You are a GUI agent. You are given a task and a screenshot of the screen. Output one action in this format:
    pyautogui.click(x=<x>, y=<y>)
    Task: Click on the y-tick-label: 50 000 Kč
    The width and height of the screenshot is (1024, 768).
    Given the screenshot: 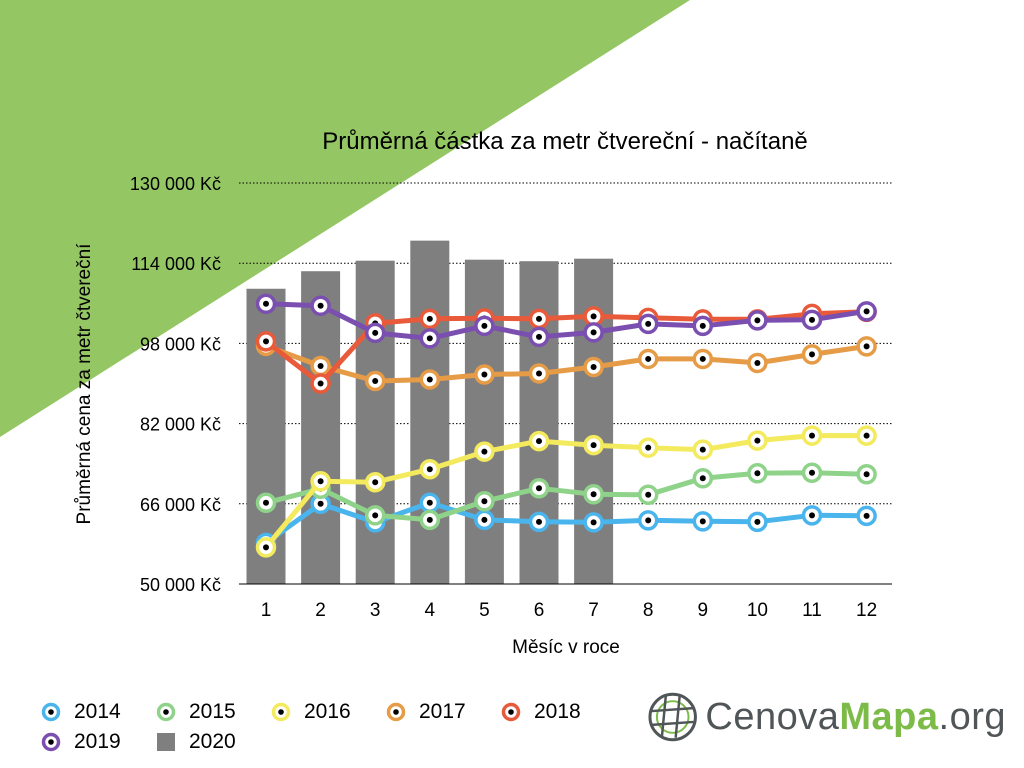 What is the action you would take?
    pyautogui.click(x=180, y=585)
    